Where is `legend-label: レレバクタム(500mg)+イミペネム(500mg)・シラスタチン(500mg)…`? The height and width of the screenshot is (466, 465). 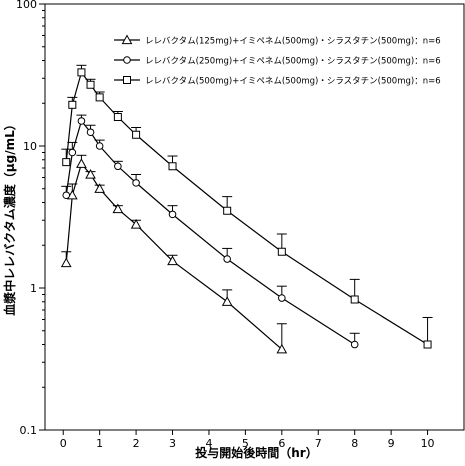 legend-label: レレバクタム(500mg)+イミペネム(500mg)・シラスタチン(500mg)… is located at coordinates (293, 82).